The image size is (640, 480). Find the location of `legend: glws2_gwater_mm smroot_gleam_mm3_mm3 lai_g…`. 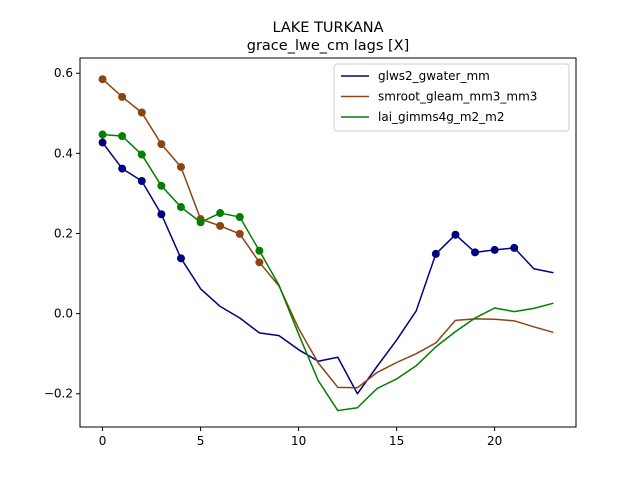

legend: glws2_gwater_mm smroot_gleam_mm3_mm3 lai_g… is located at coordinates (451, 97).